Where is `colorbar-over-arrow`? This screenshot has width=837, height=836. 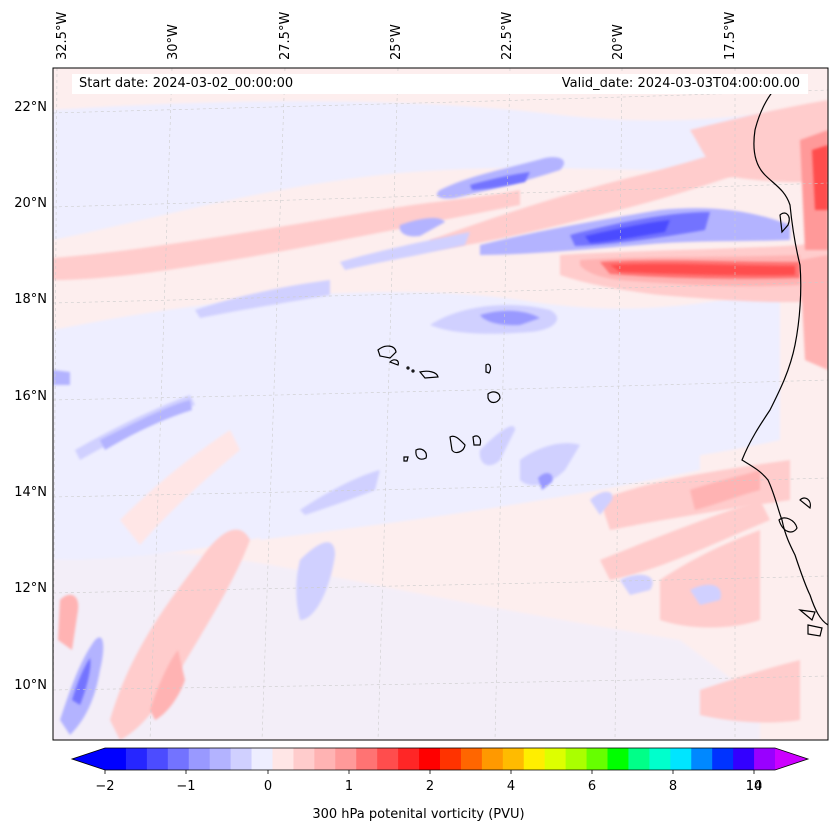 colorbar-over-arrow is located at coordinates (791, 759).